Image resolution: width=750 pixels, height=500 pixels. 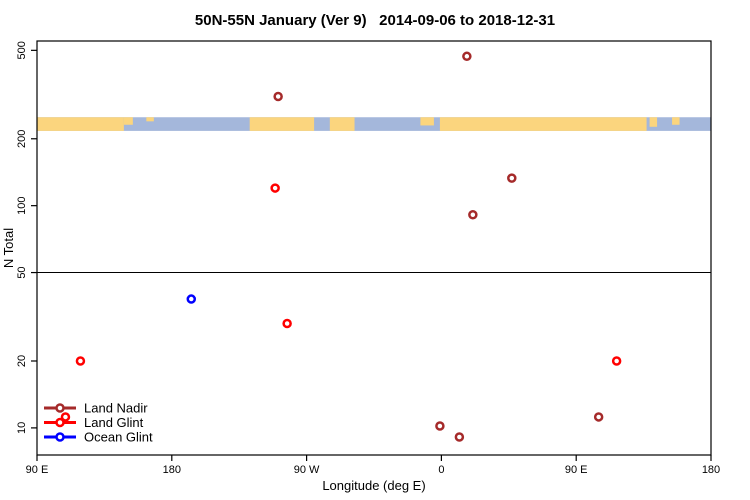 I want to click on y-tick-label: 100, so click(x=22, y=205).